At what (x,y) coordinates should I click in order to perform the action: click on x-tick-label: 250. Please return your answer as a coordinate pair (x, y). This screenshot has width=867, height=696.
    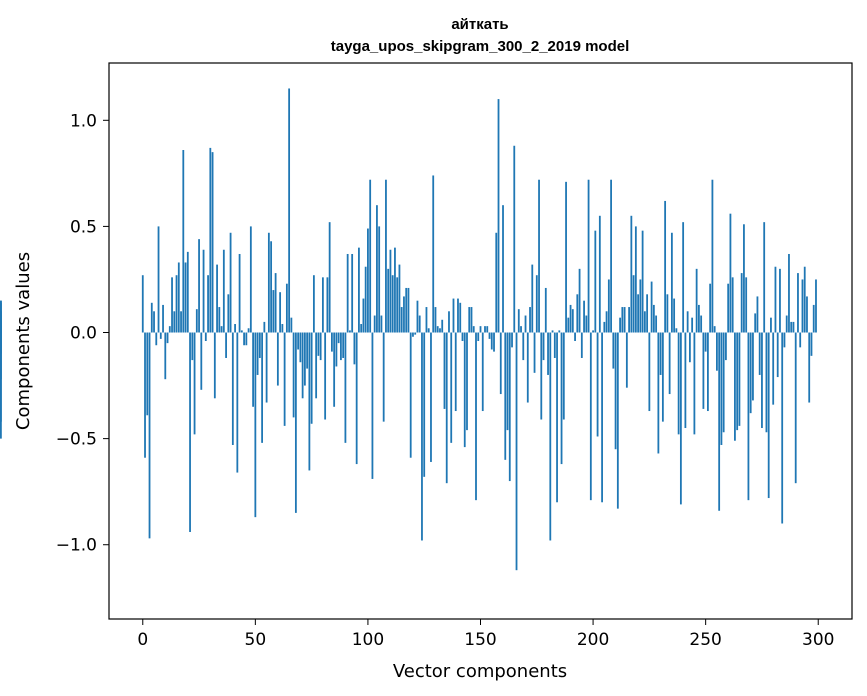
    Looking at the image, I should click on (705, 640).